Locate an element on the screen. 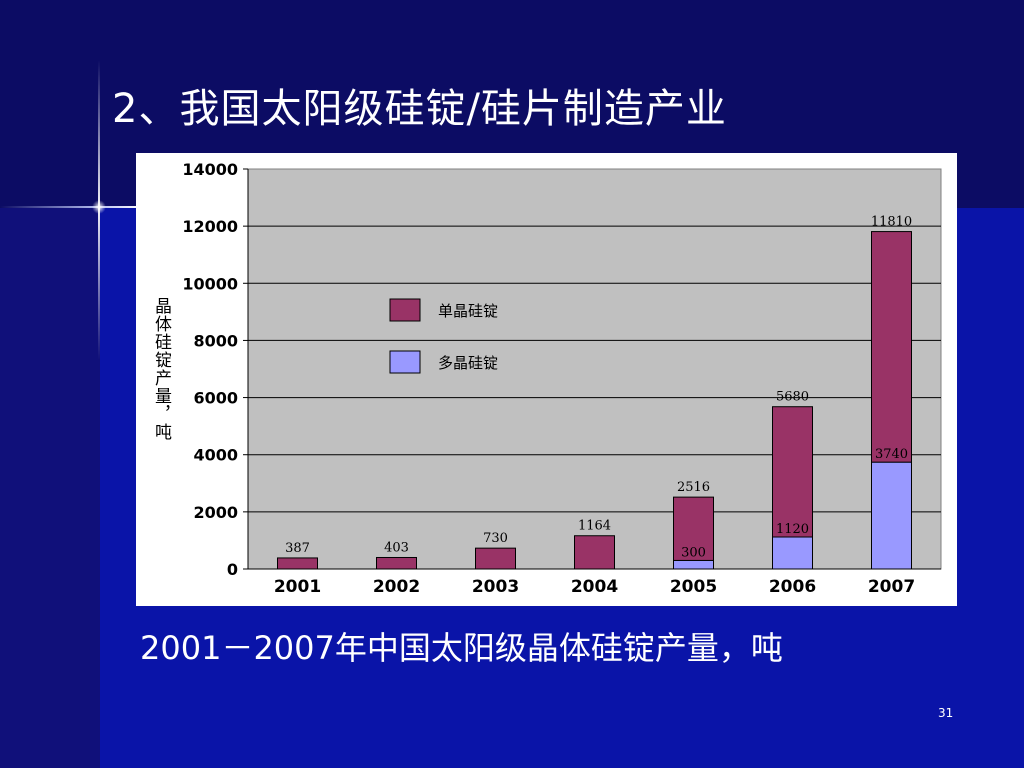  data-label-multicrystalline: 3740 is located at coordinates (891, 454).